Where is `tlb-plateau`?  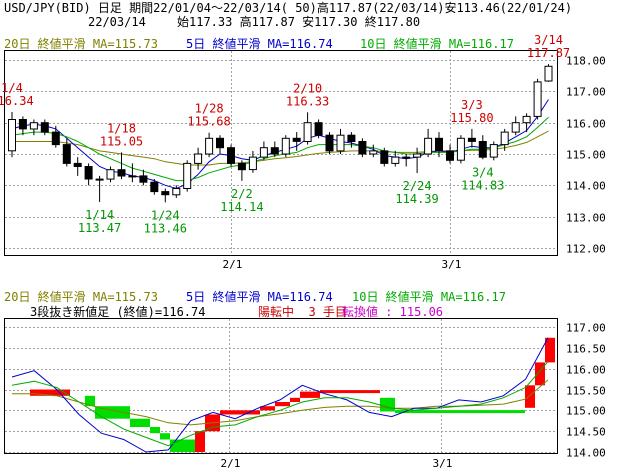 tlb-plateau is located at coordinates (460, 412).